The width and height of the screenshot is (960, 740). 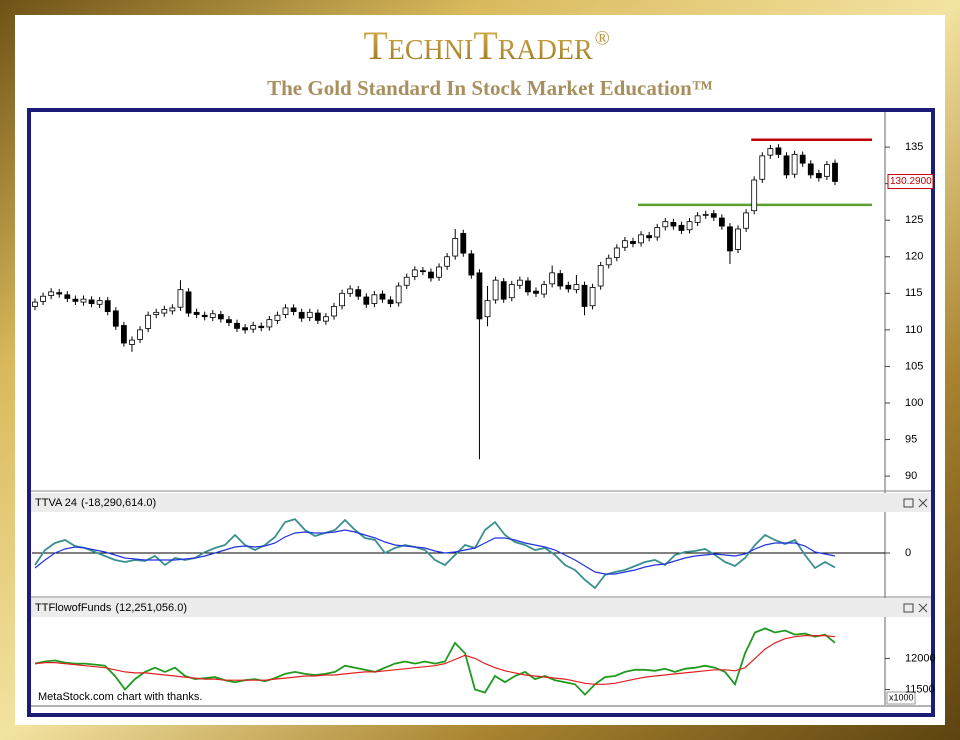 I want to click on window-buttons, so click(x=915, y=555).